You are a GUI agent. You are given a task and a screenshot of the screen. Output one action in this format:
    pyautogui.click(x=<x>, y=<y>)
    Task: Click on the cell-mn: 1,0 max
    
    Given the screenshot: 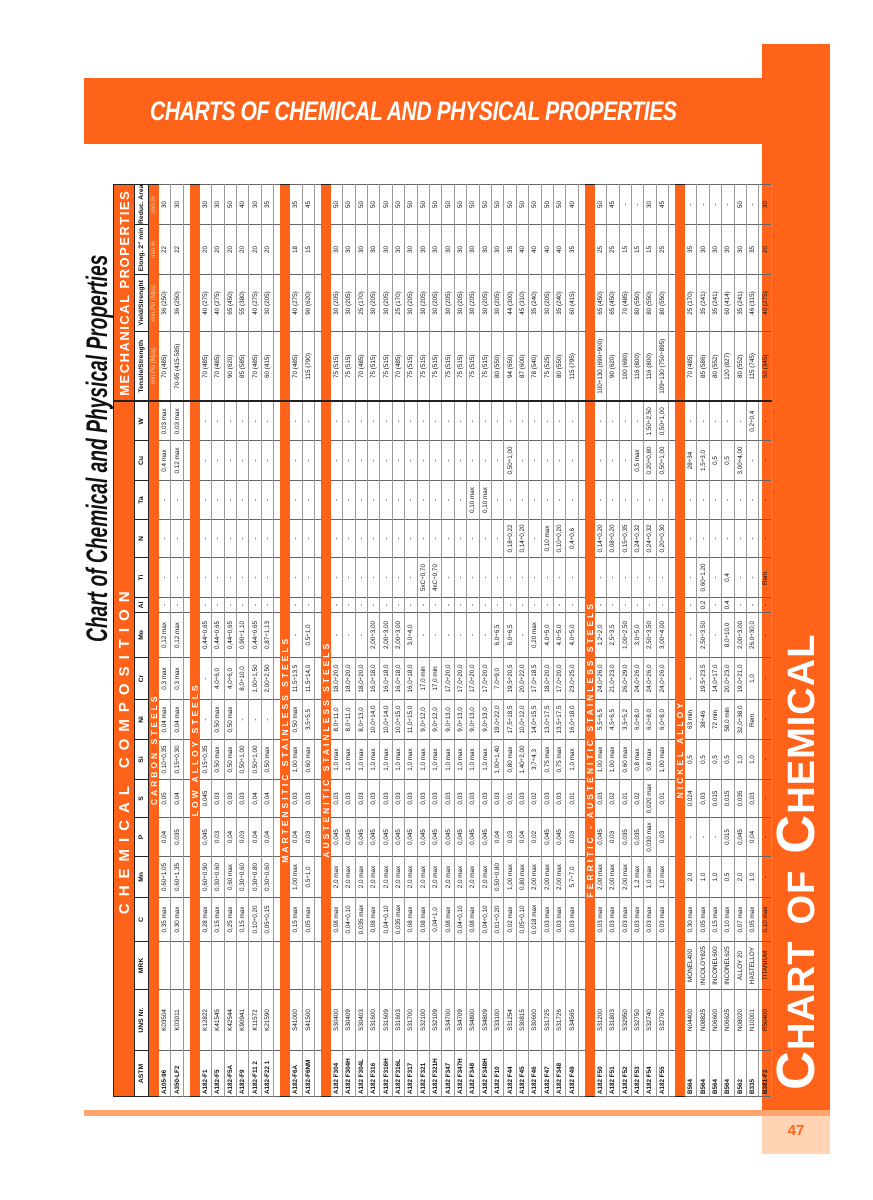 What is the action you would take?
    pyautogui.click(x=650, y=877)
    